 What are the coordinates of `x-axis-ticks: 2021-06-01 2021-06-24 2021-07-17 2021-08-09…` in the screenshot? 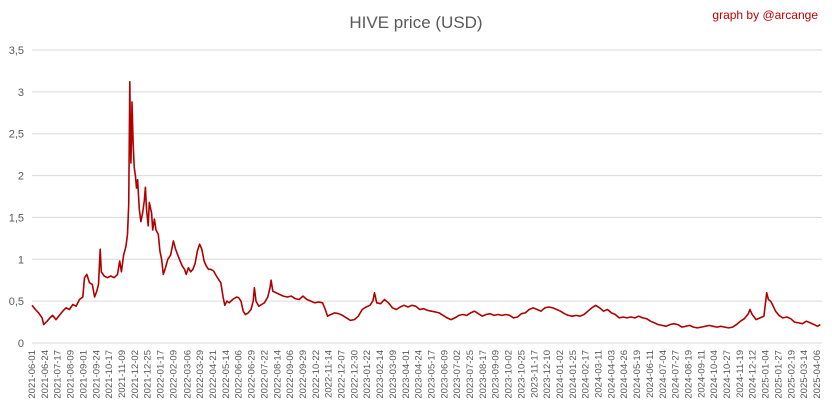 It's located at (425, 374).